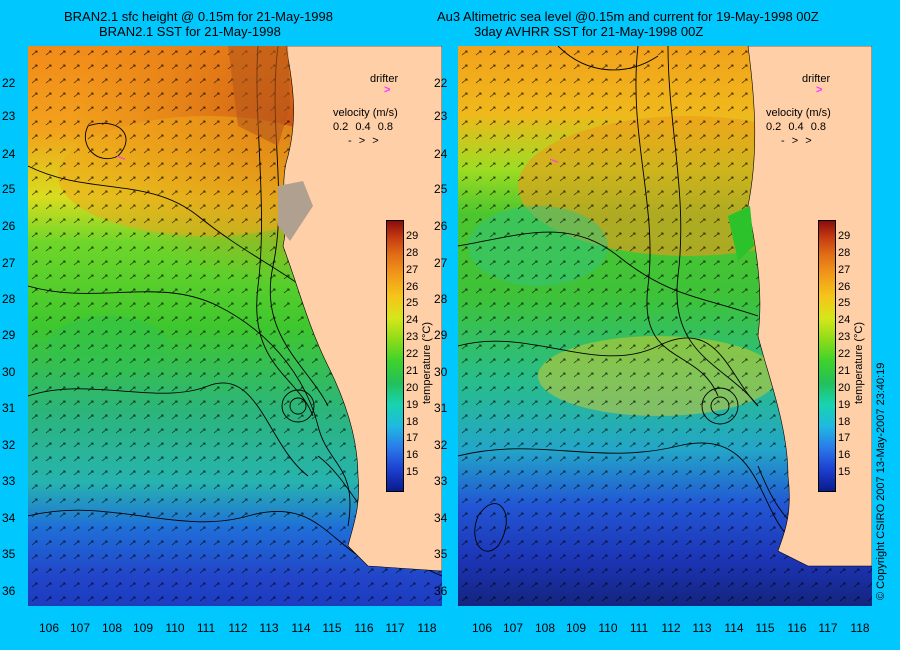  What do you see at coordinates (412, 252) in the screenshot?
I see `left-colorbar-tick: 28` at bounding box center [412, 252].